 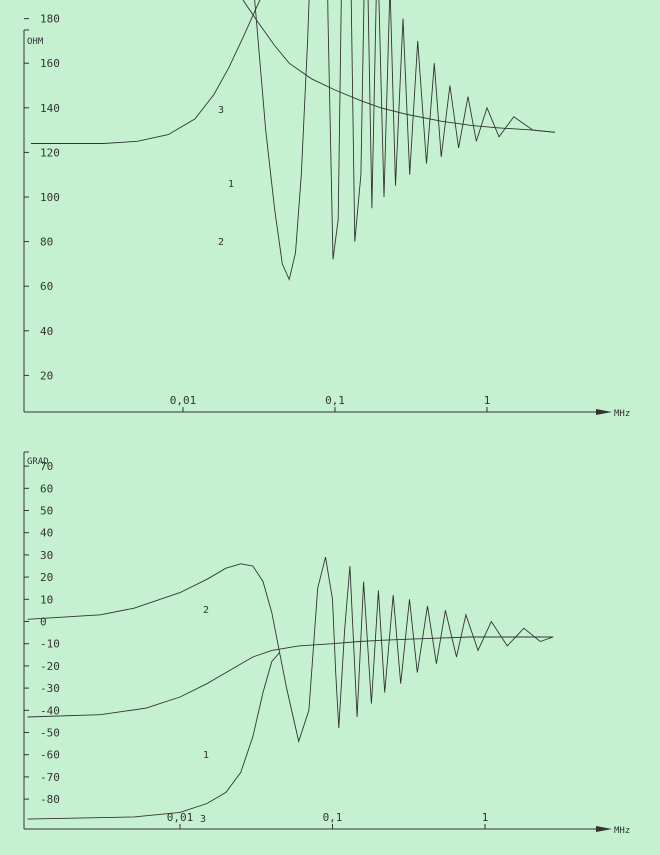 I want to click on y-tick-label: 180, so click(x=50, y=19).